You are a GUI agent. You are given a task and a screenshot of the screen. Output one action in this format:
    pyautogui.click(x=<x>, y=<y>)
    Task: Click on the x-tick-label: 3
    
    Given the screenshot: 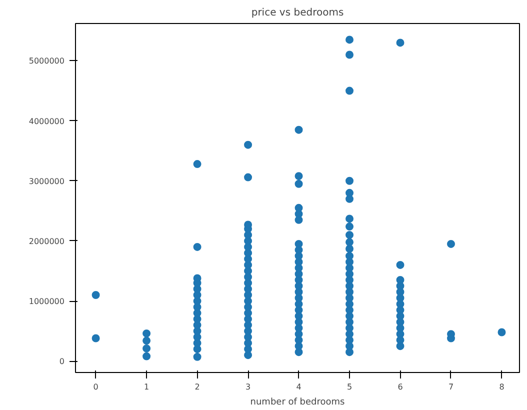 What is the action you would take?
    pyautogui.click(x=248, y=387)
    